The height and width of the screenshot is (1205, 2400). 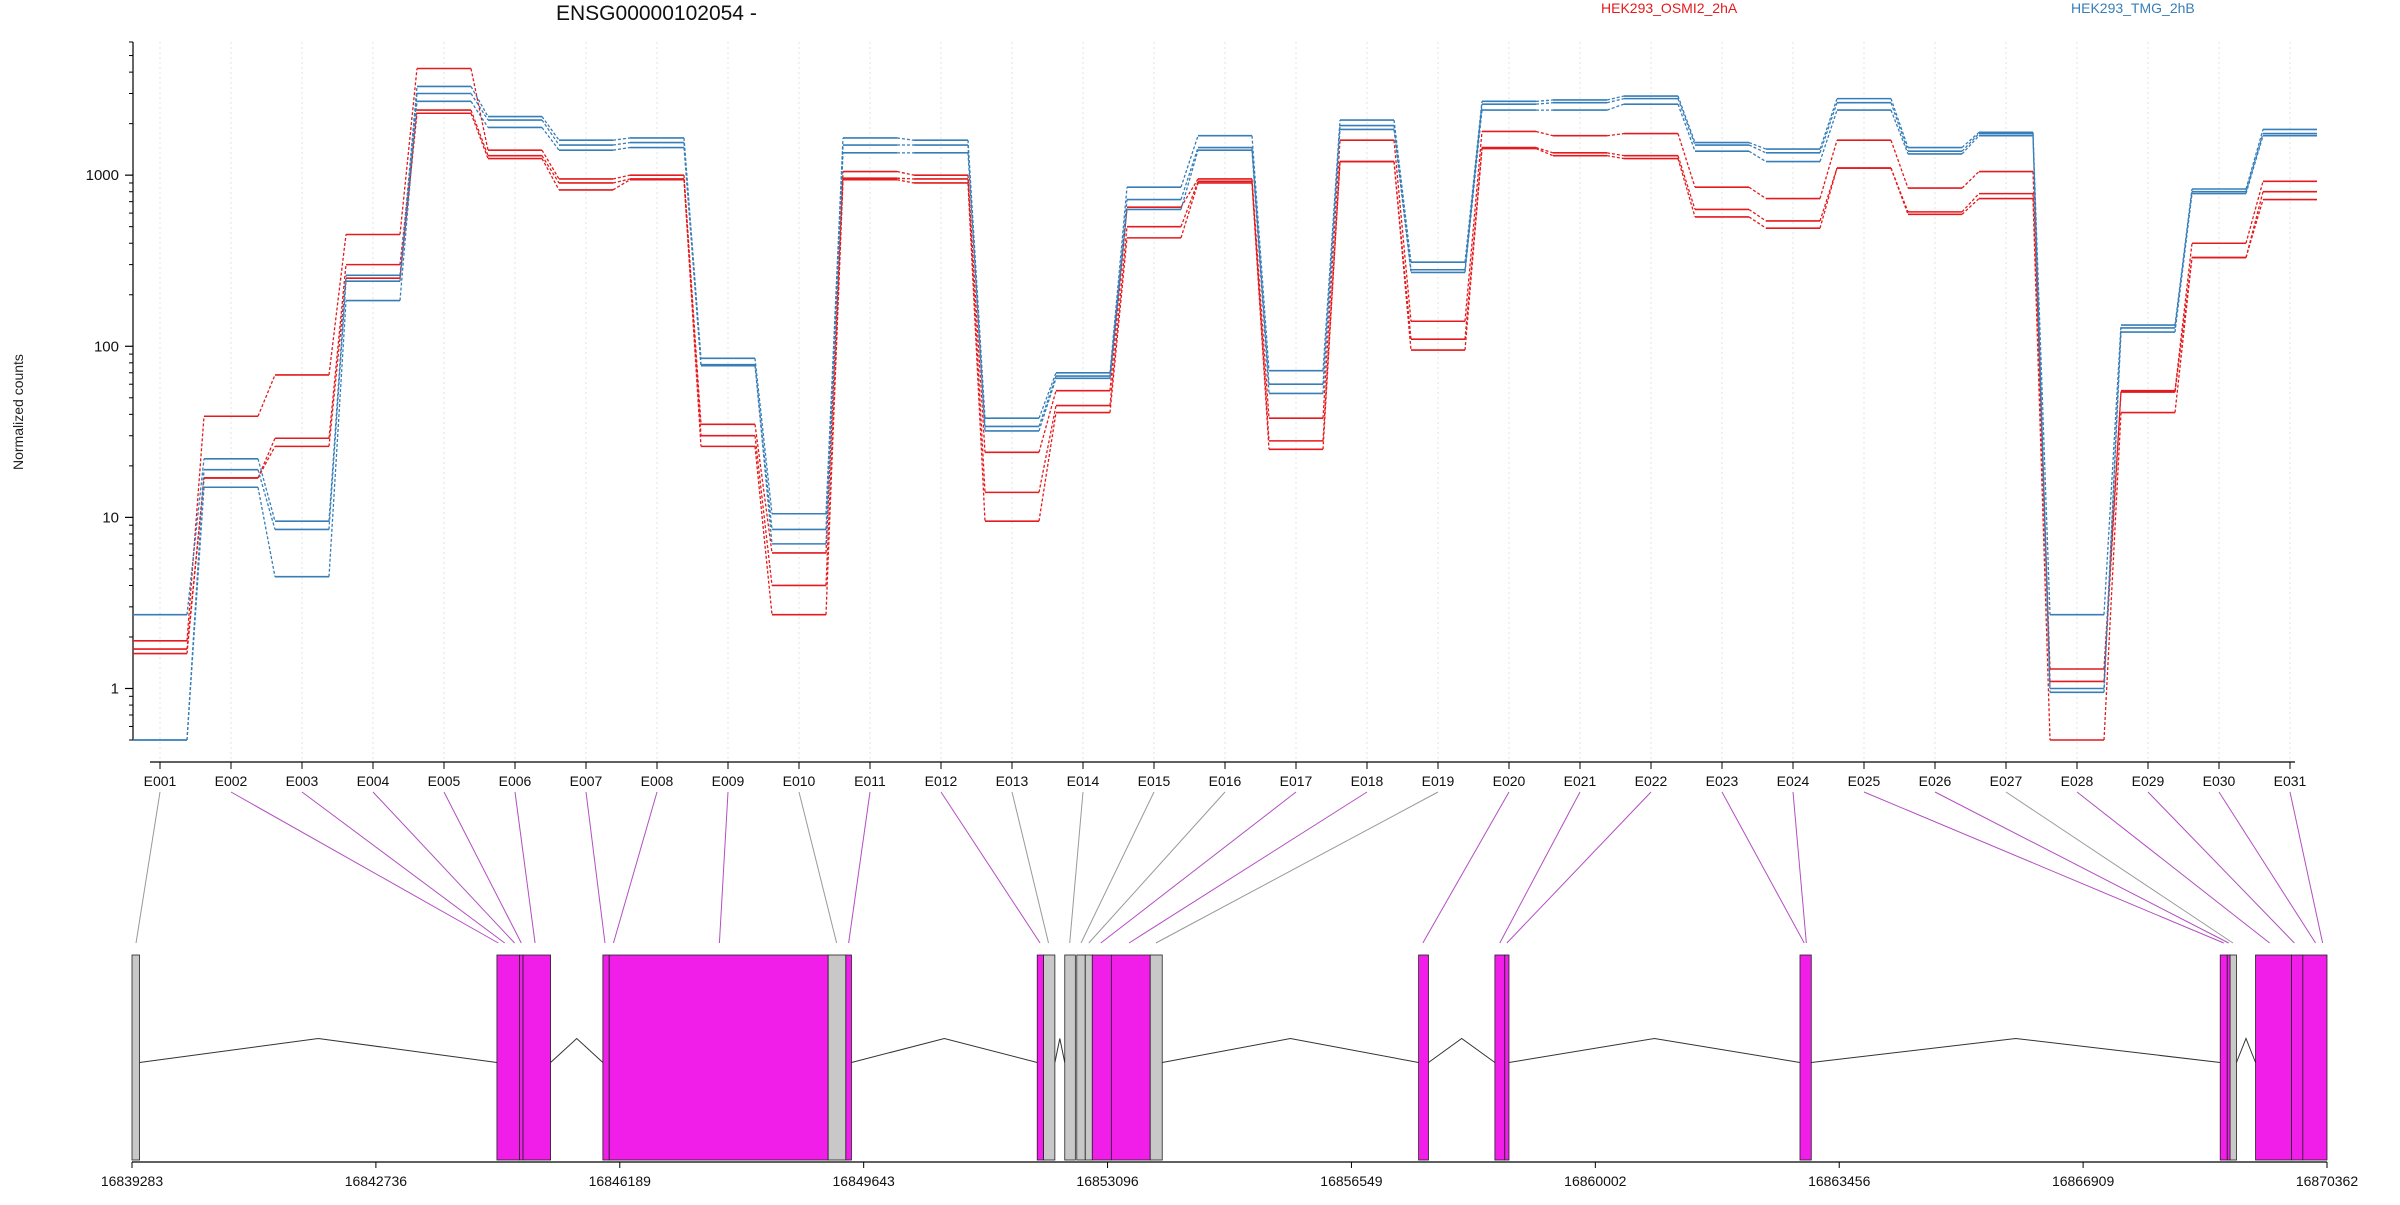 I want to click on x-tick-label-E020: E020, so click(x=1509, y=781).